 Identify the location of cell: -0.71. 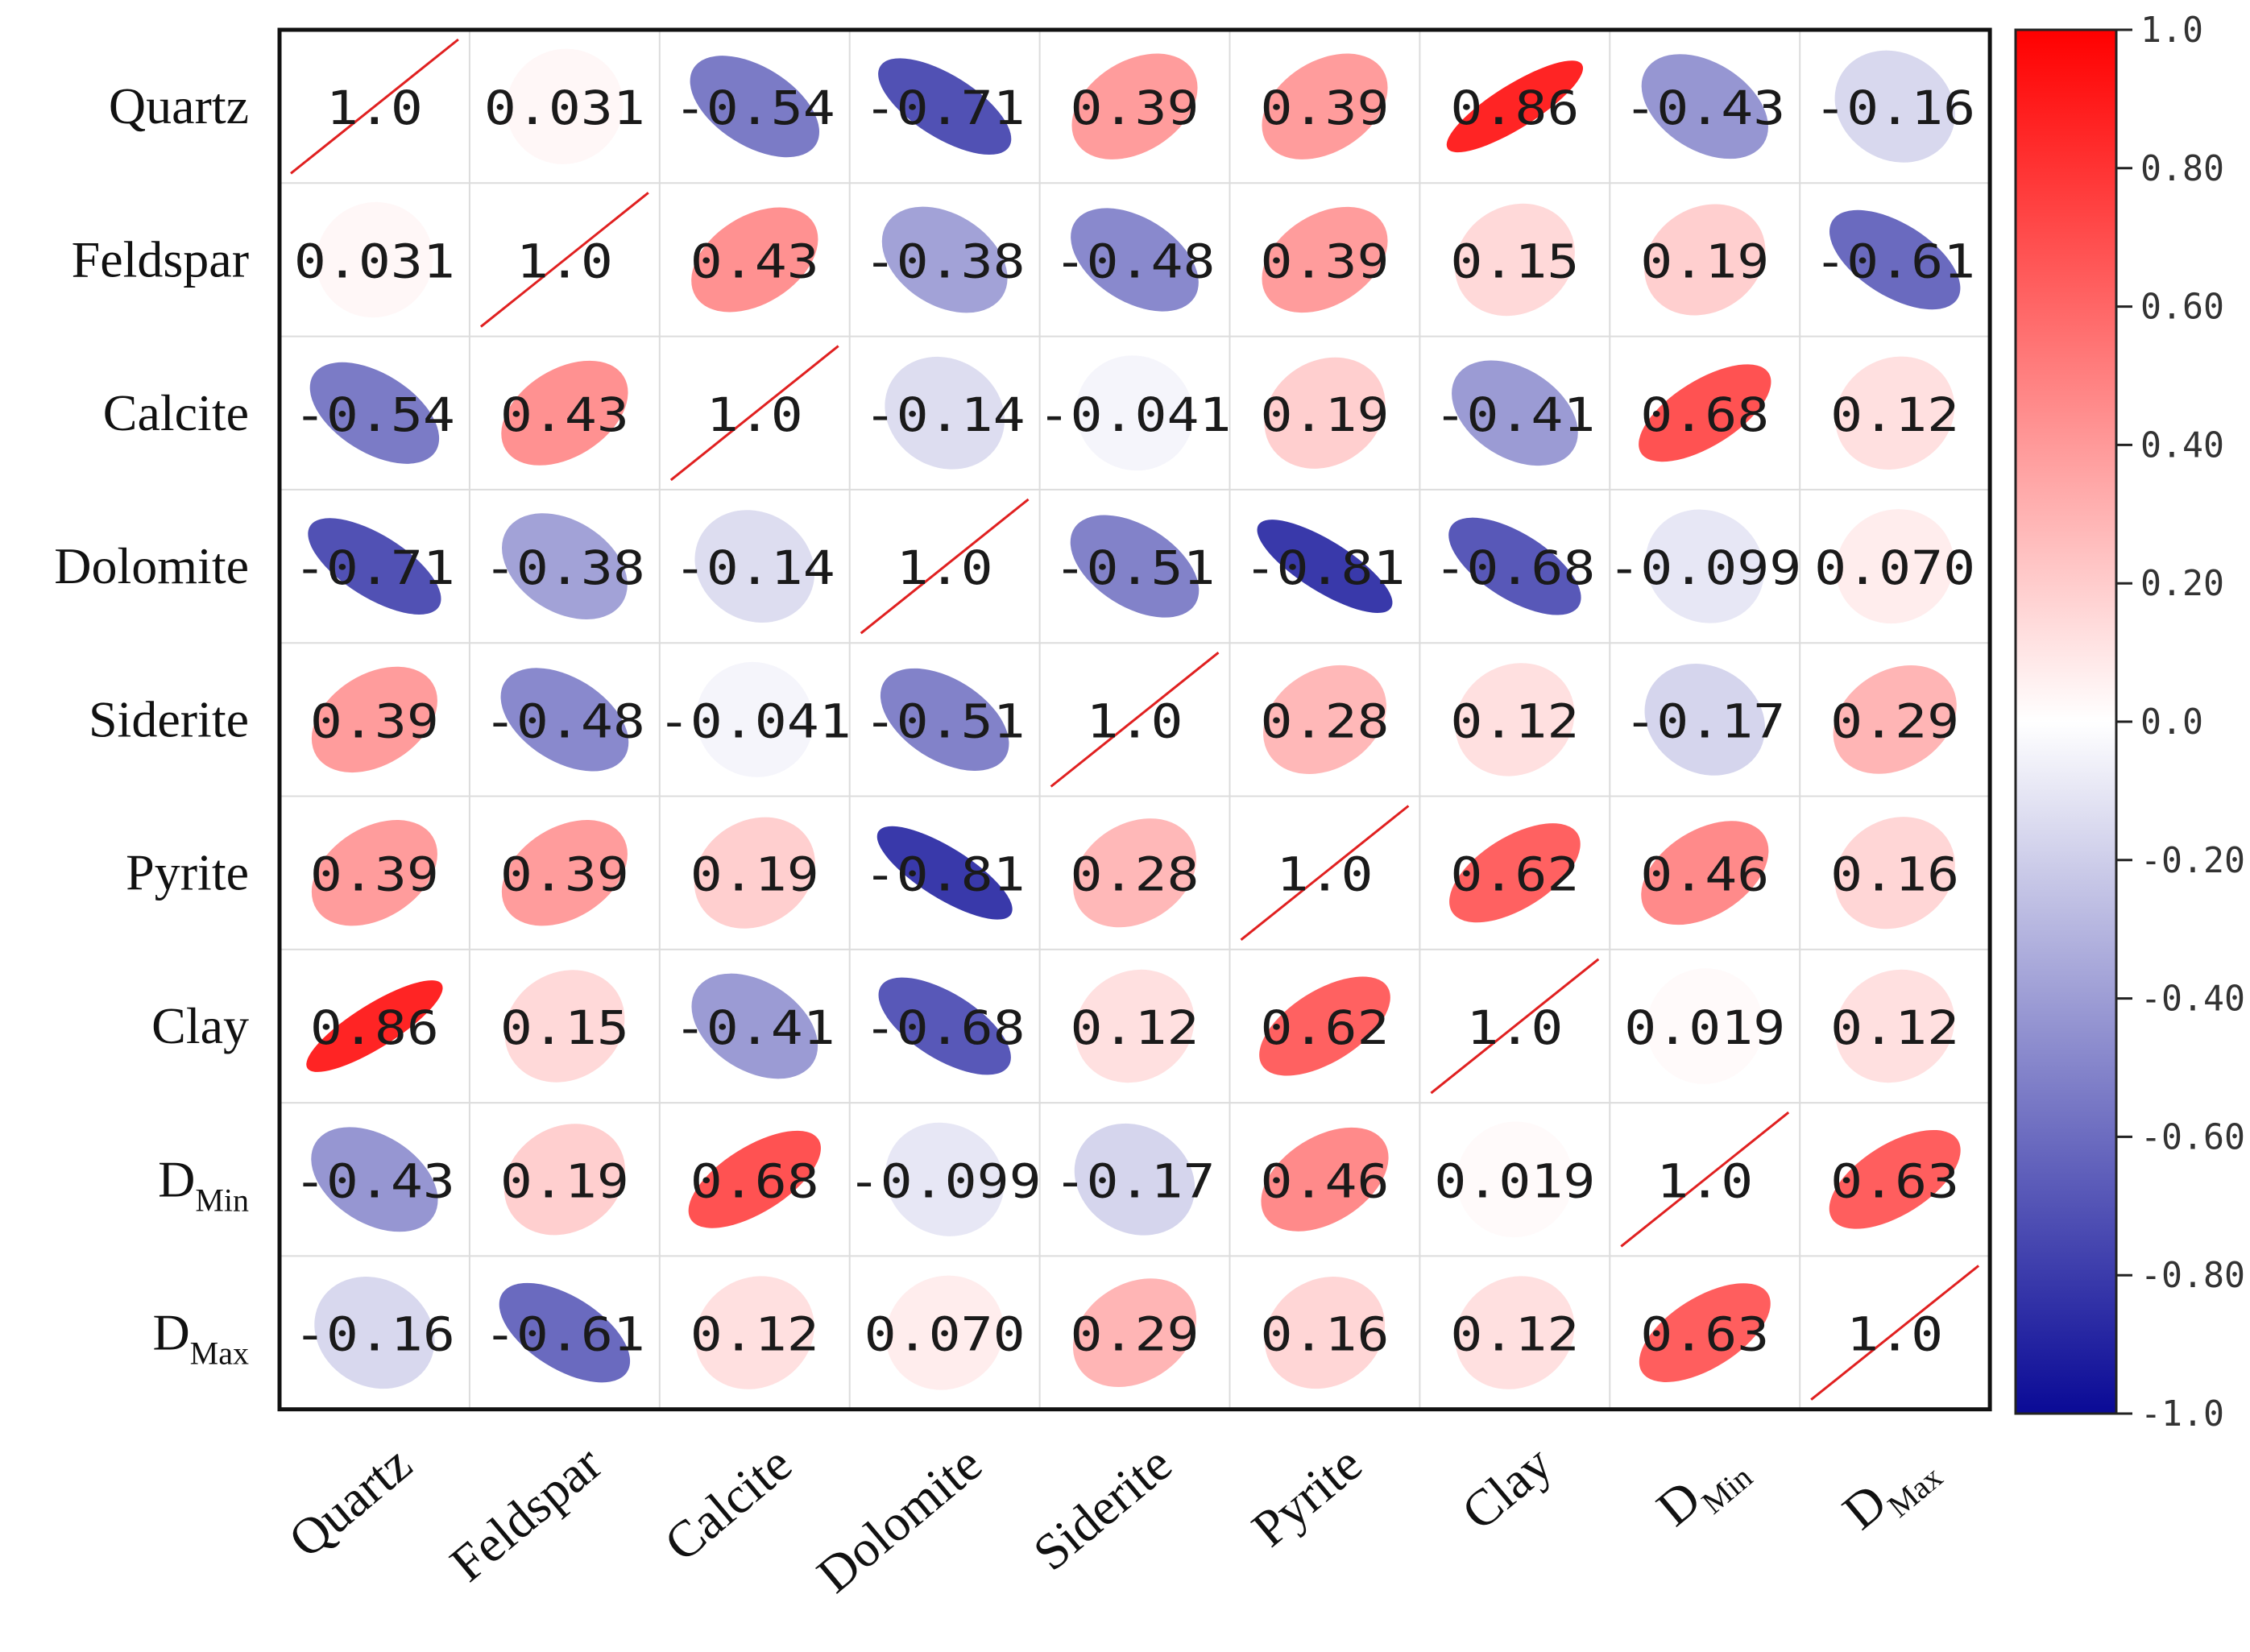
(945, 106).